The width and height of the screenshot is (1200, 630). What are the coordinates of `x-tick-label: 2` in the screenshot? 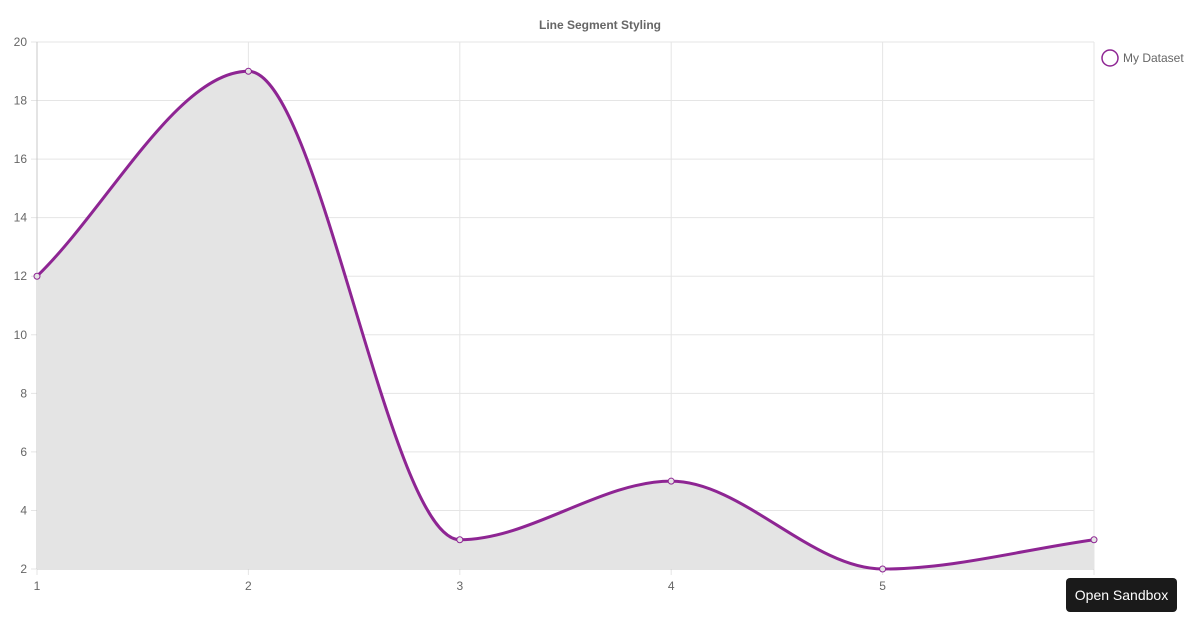 It's located at (248, 586).